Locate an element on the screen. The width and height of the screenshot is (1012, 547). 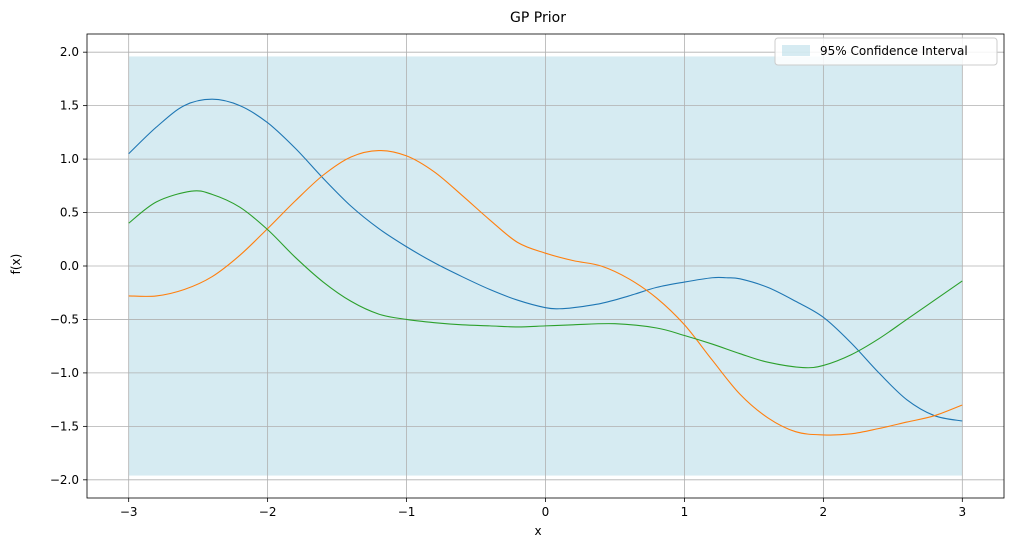
x-tick-label-5: 2 is located at coordinates (824, 512).